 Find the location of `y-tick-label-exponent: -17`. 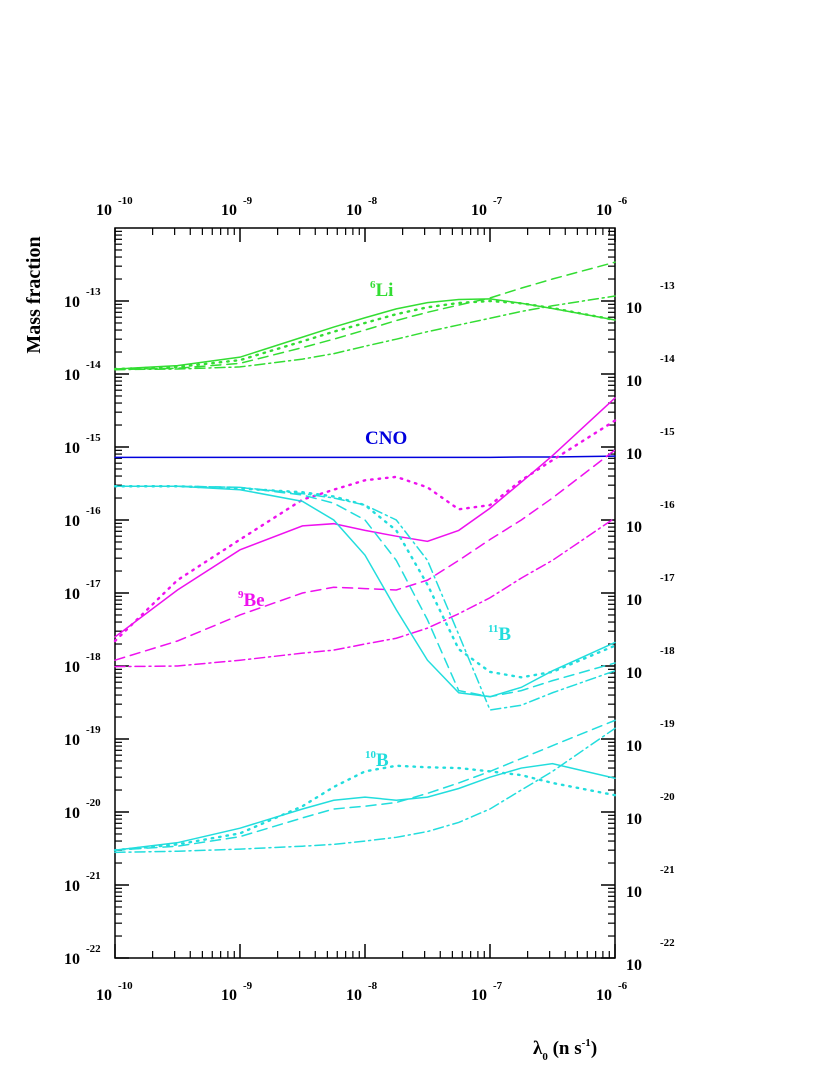

y-tick-label-exponent: -17 is located at coordinates (93, 584).